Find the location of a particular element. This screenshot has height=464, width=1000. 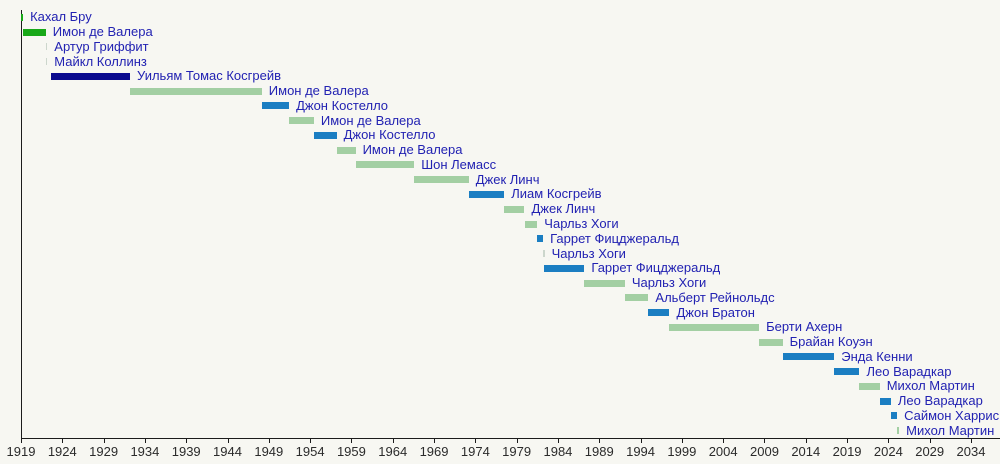

axis-tick-label: 1919 is located at coordinates (21, 451).